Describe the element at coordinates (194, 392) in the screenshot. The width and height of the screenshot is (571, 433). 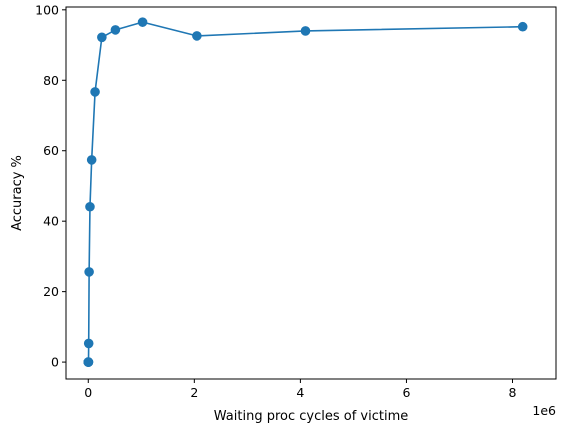
I see `x-tick-label: 2` at that location.